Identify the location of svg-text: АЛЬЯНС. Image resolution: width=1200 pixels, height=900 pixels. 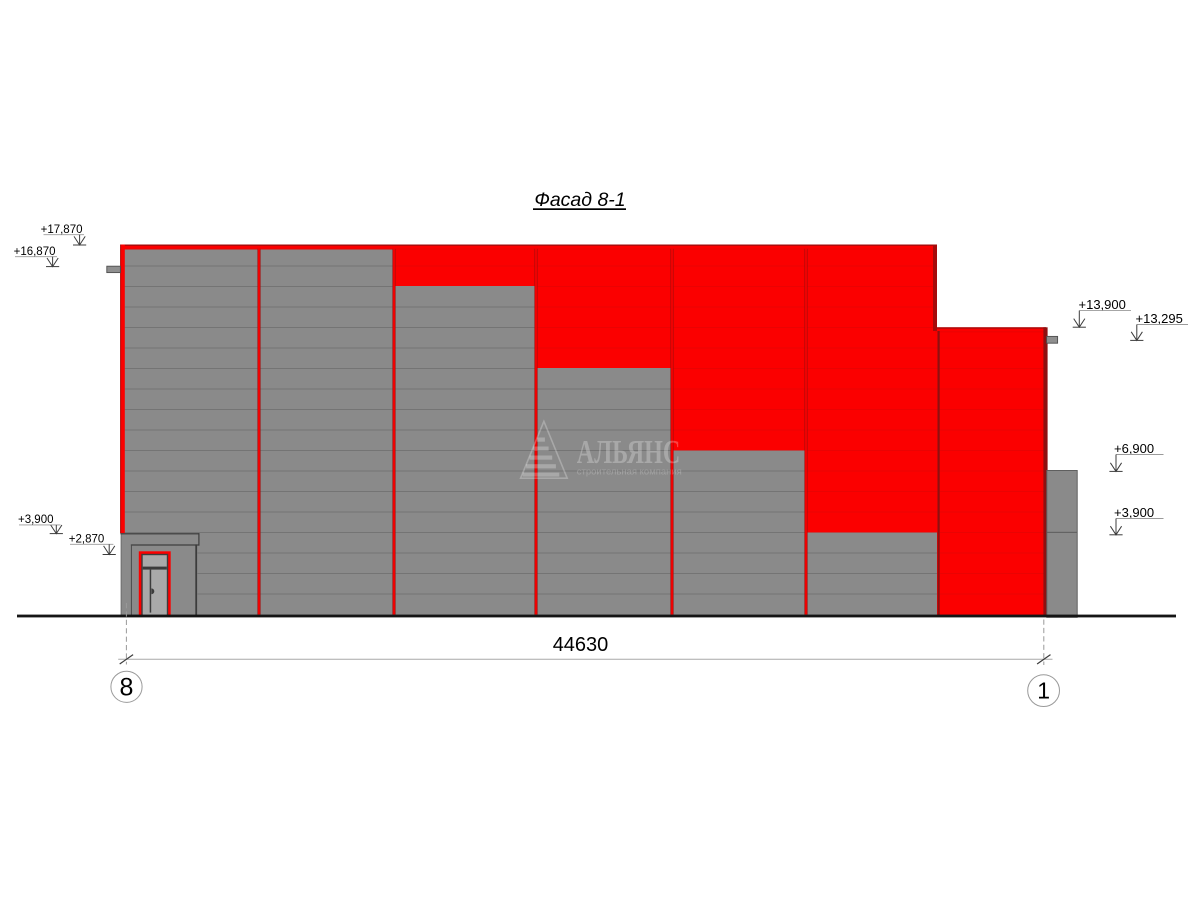
(629, 452).